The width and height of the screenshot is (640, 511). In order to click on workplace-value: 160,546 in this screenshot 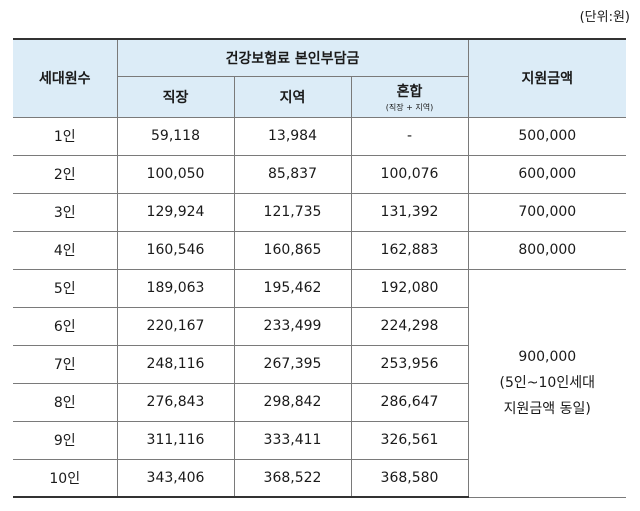, I will do `click(175, 250)`.